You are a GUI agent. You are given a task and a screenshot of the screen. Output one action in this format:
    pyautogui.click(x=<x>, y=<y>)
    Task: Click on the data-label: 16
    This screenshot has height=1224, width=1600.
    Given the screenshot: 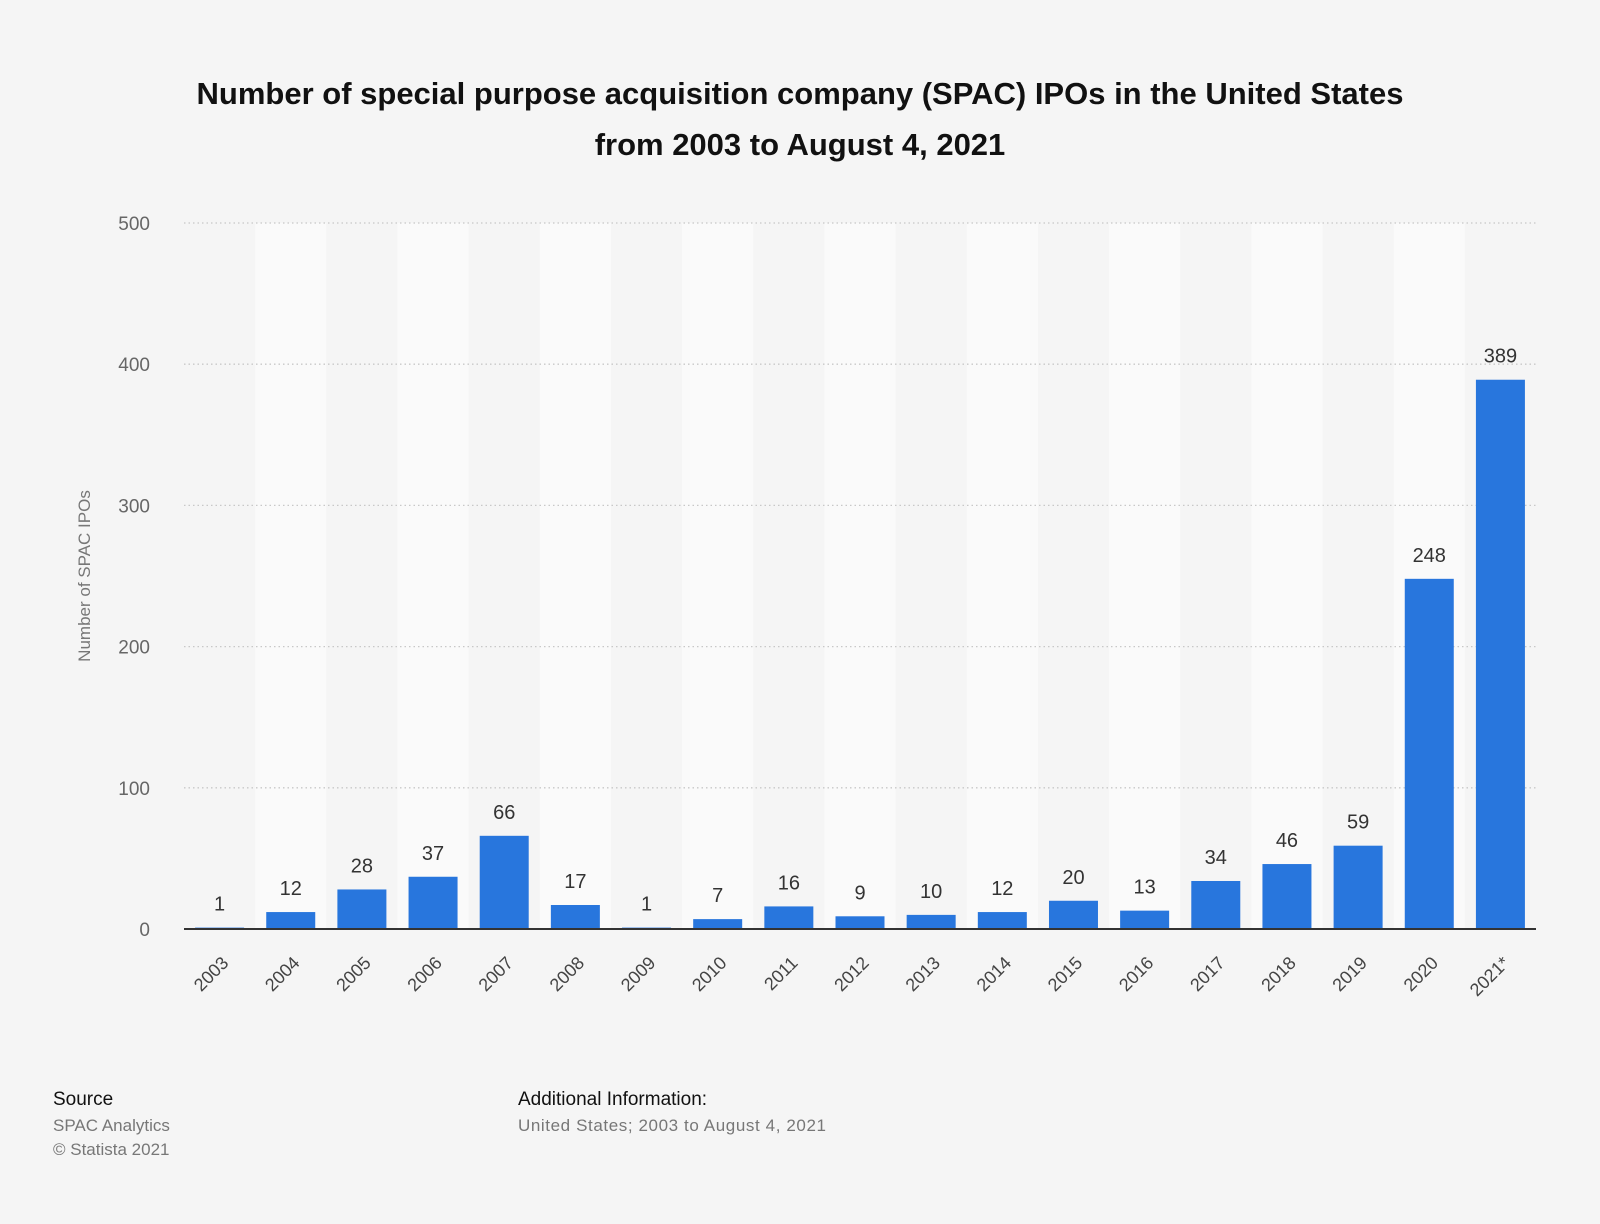 What is the action you would take?
    pyautogui.click(x=789, y=883)
    